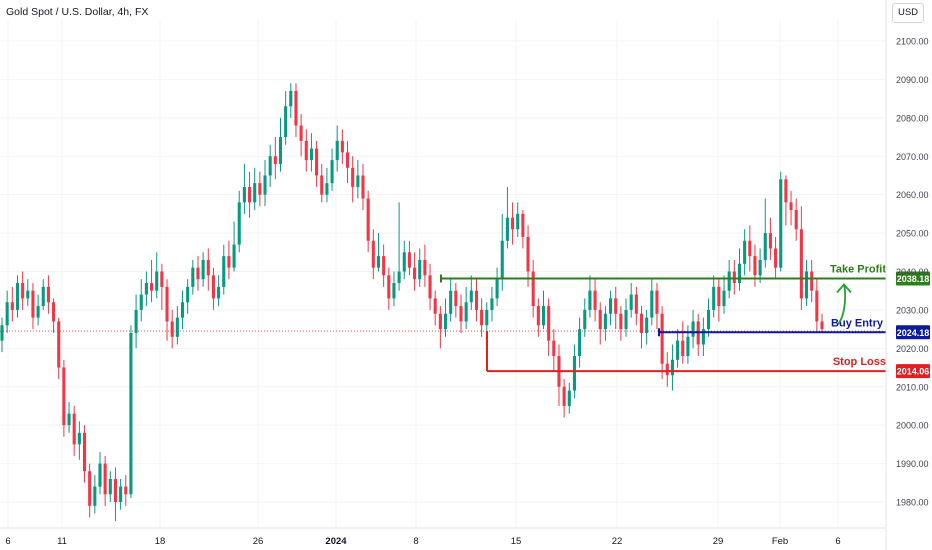  I want to click on price-tick-label: 2010.00, so click(912, 387).